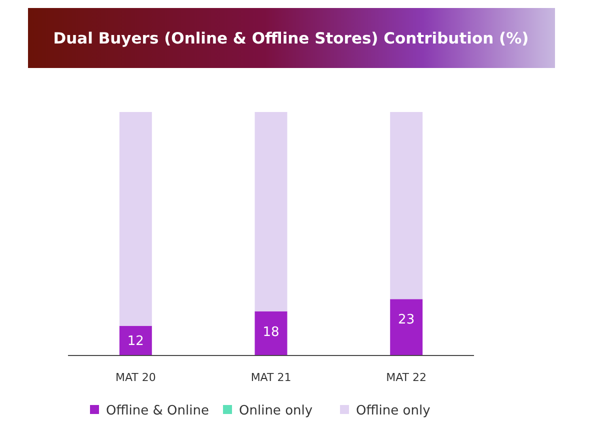  Describe the element at coordinates (406, 320) in the screenshot. I see `data-label: 23` at that location.